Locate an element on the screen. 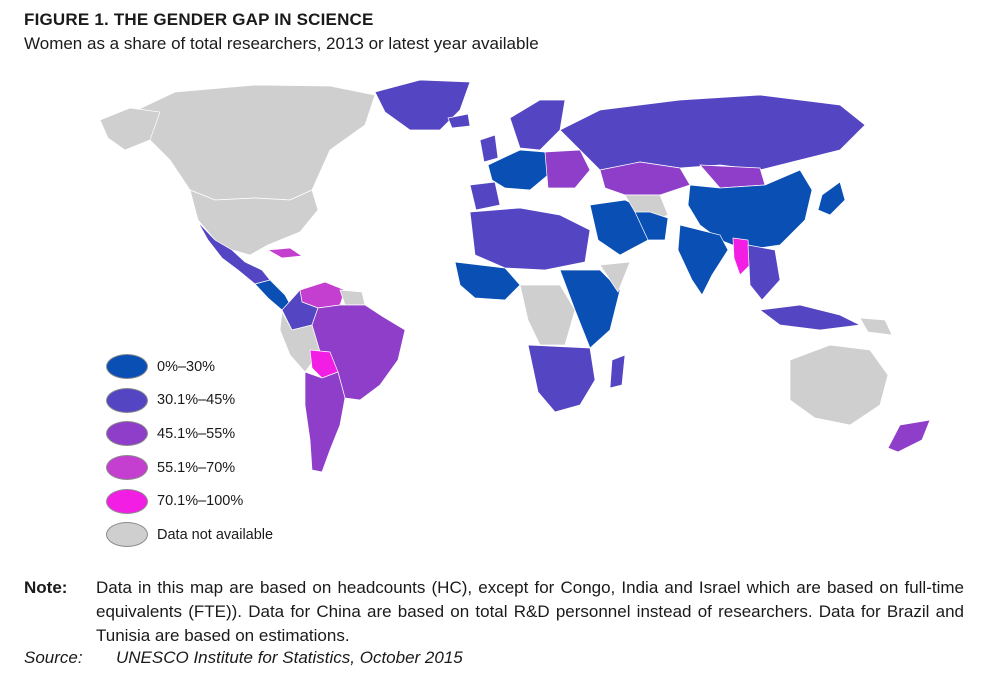 The width and height of the screenshot is (985, 680). eastern-europe-region is located at coordinates (567, 169).